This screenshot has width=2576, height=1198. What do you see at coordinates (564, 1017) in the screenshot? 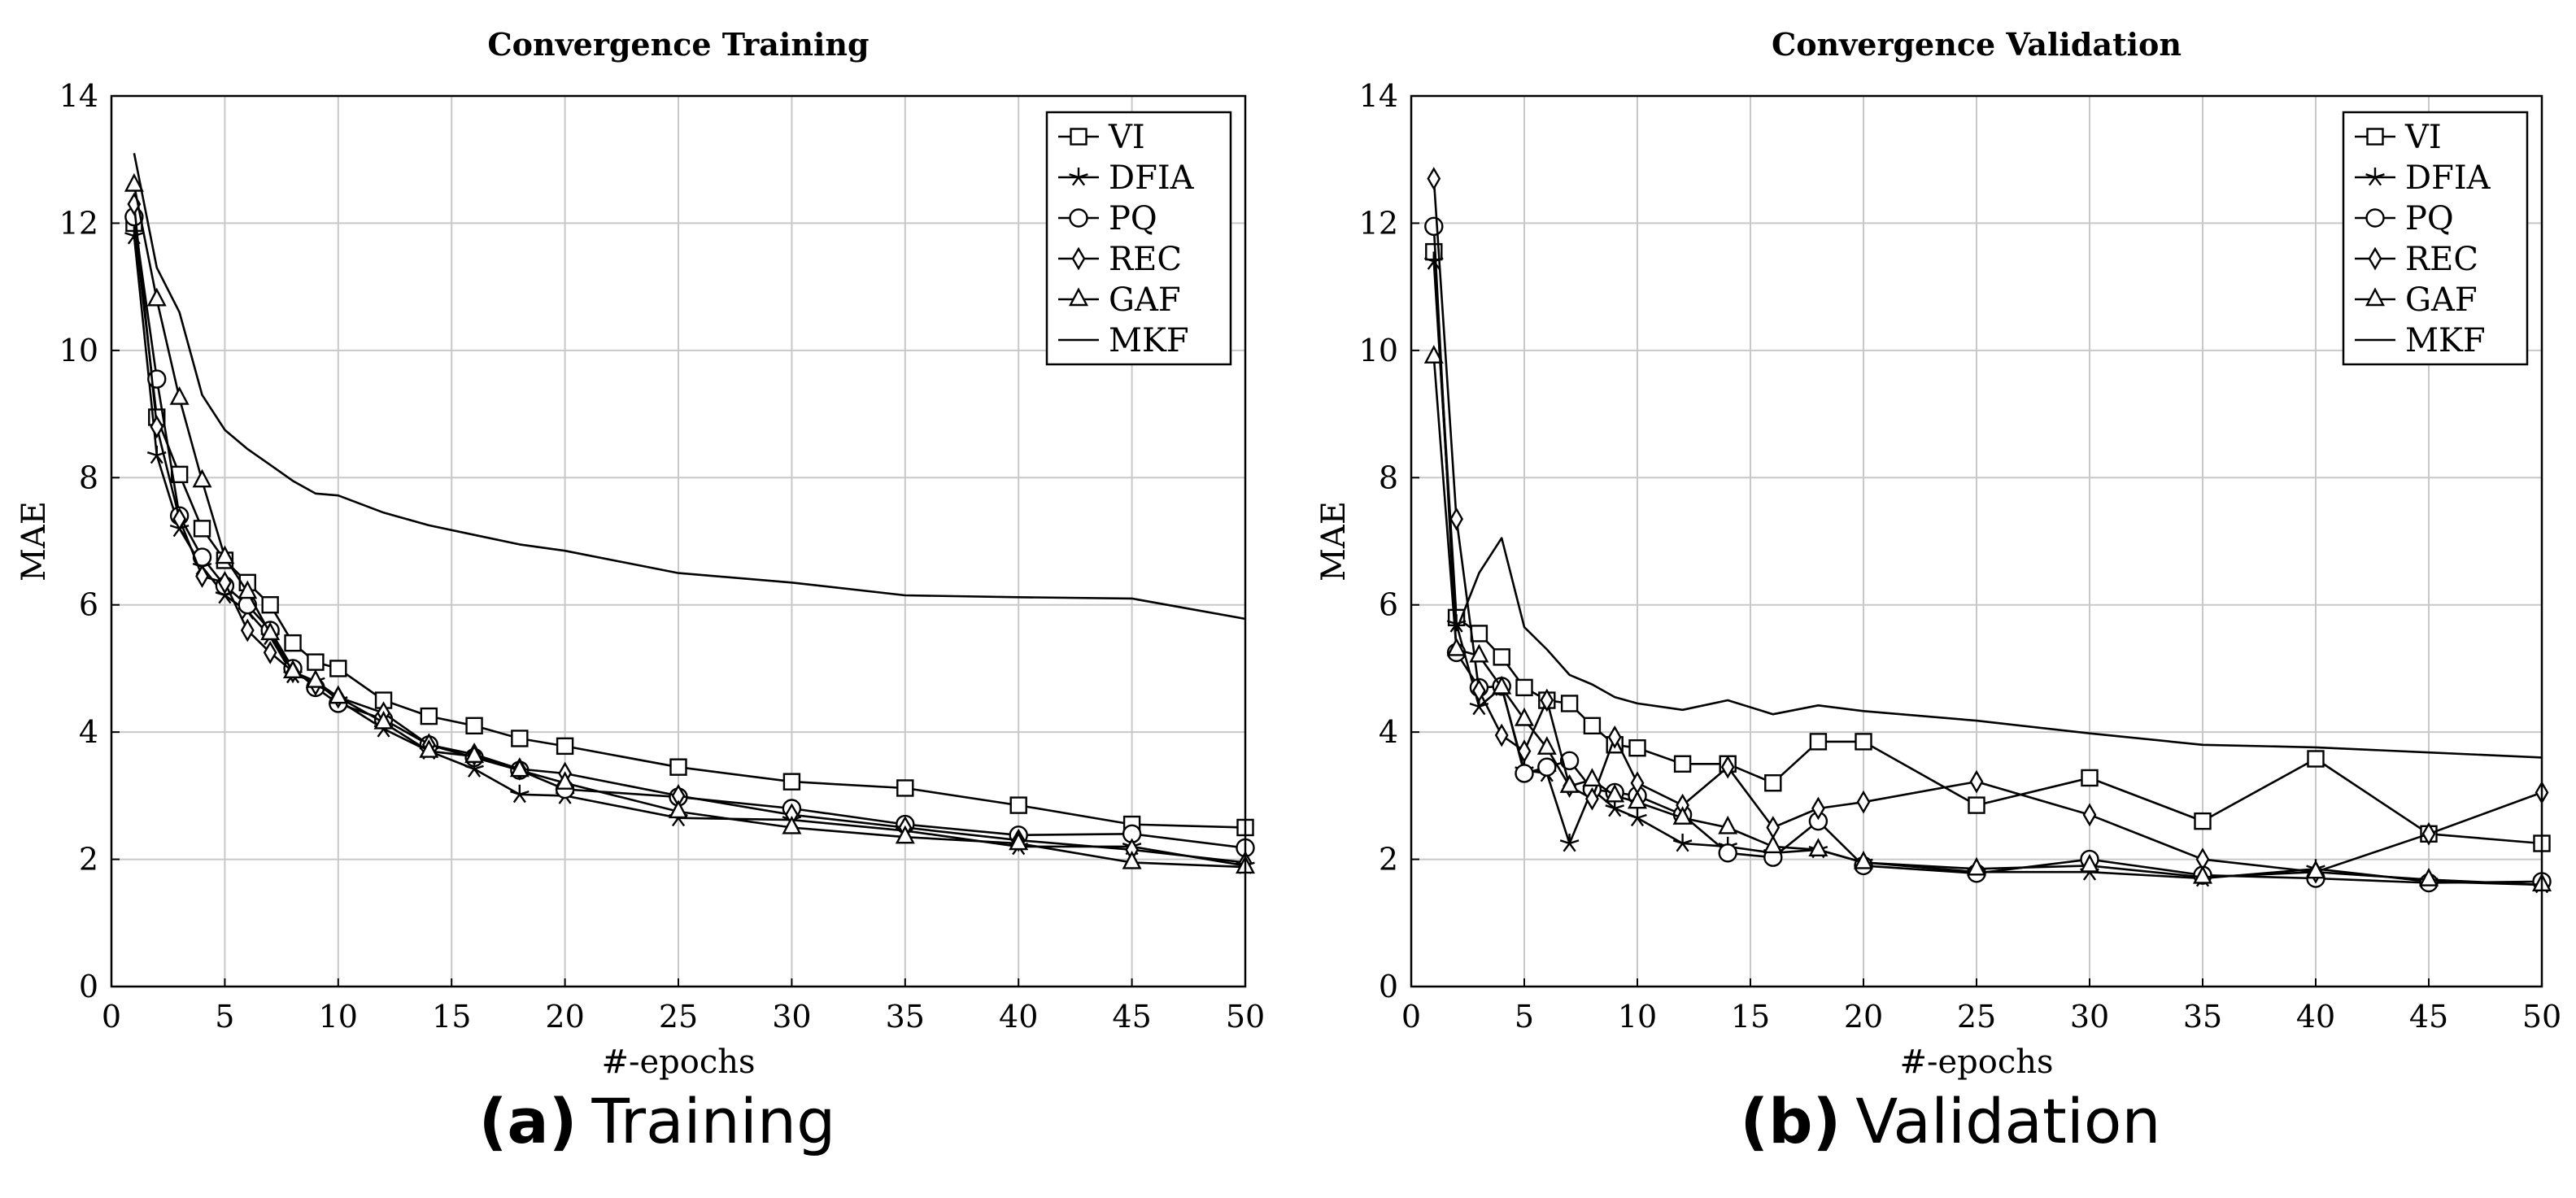
I see `x-tick-label: 20` at bounding box center [564, 1017].